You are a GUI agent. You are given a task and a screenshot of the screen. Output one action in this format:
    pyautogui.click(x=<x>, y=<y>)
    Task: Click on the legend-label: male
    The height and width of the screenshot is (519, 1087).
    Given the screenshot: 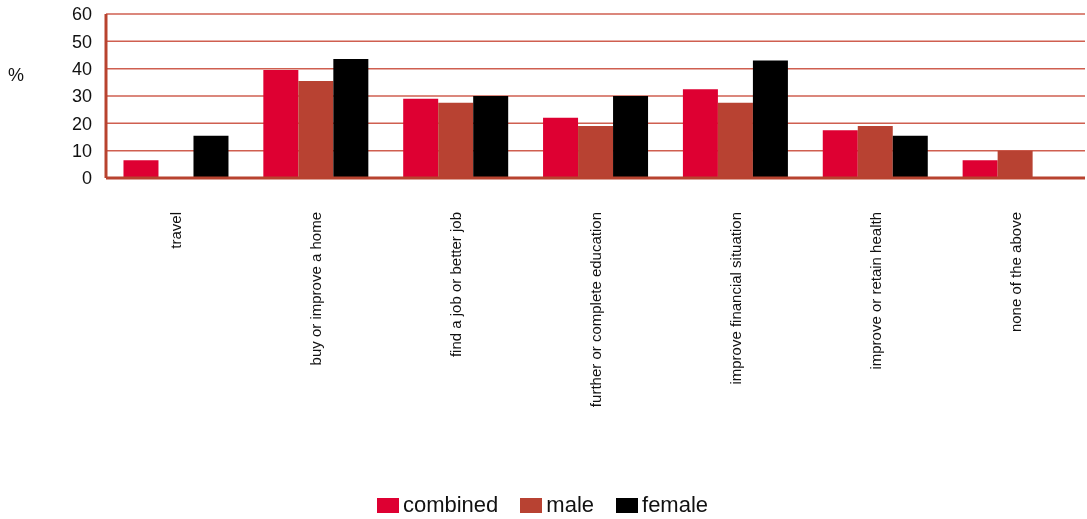 What is the action you would take?
    pyautogui.click(x=570, y=505)
    